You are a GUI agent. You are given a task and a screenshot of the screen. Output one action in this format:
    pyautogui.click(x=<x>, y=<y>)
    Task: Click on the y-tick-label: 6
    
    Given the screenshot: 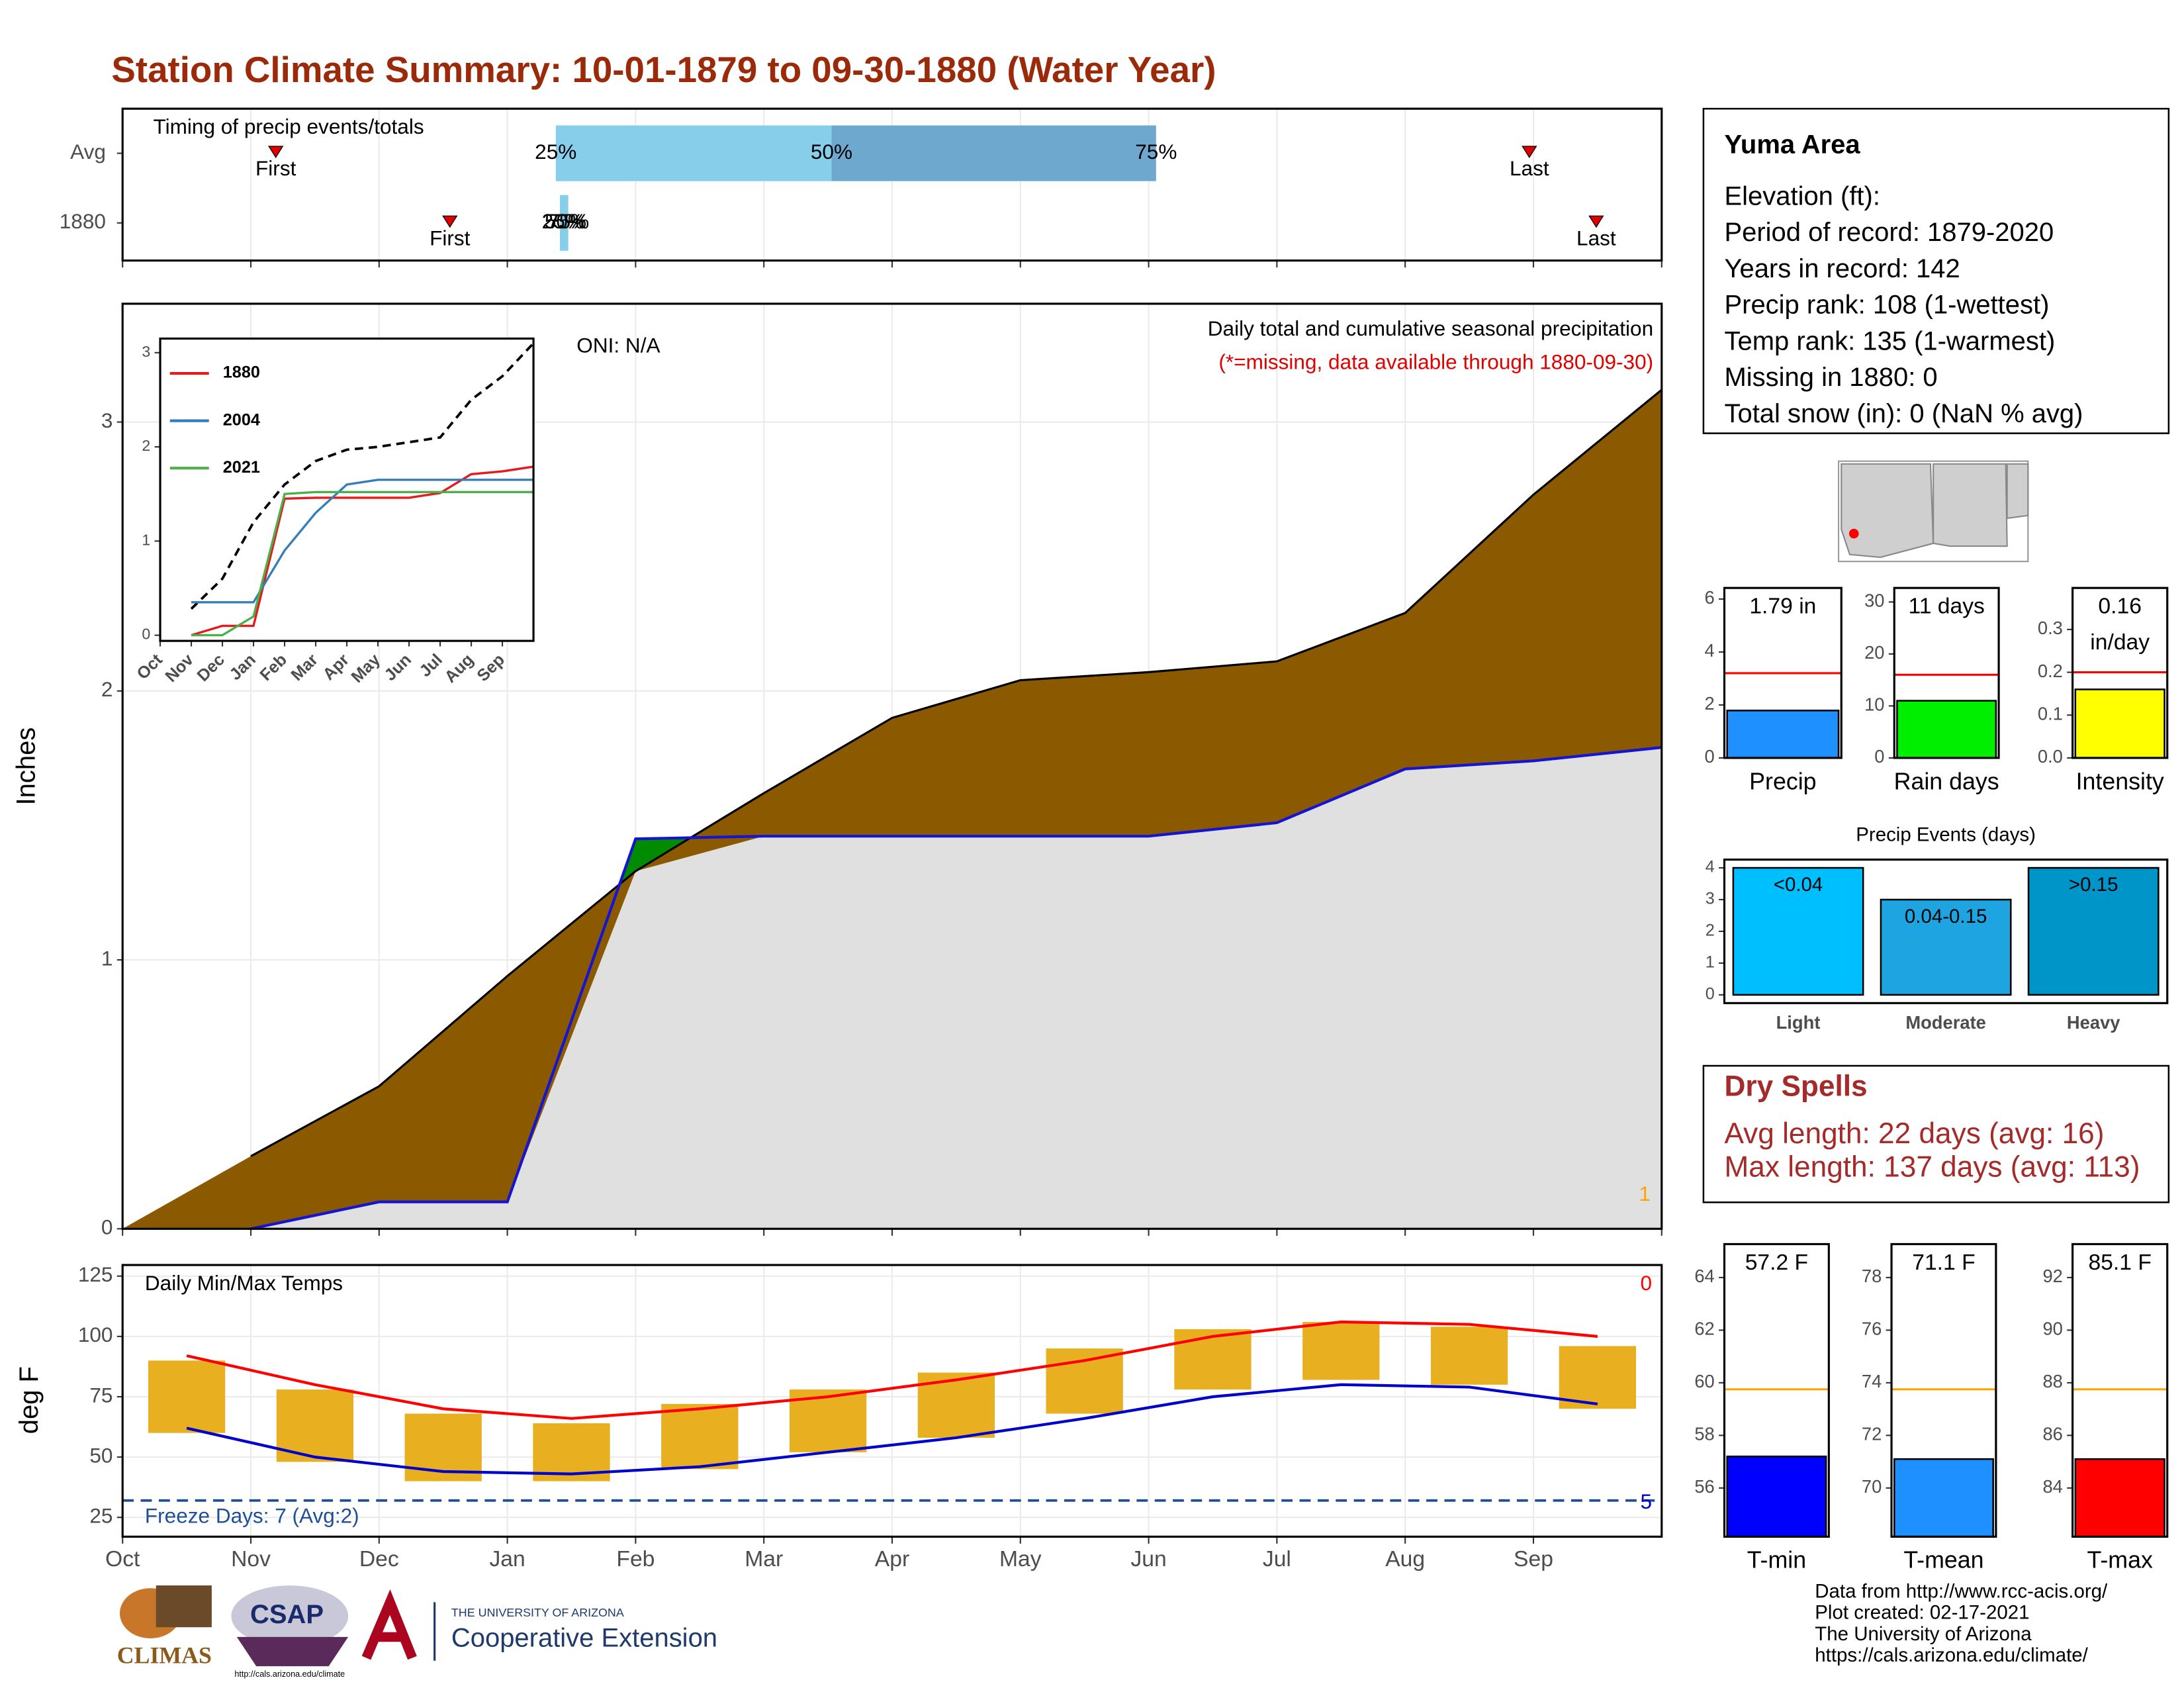 What is the action you would take?
    pyautogui.click(x=1710, y=597)
    